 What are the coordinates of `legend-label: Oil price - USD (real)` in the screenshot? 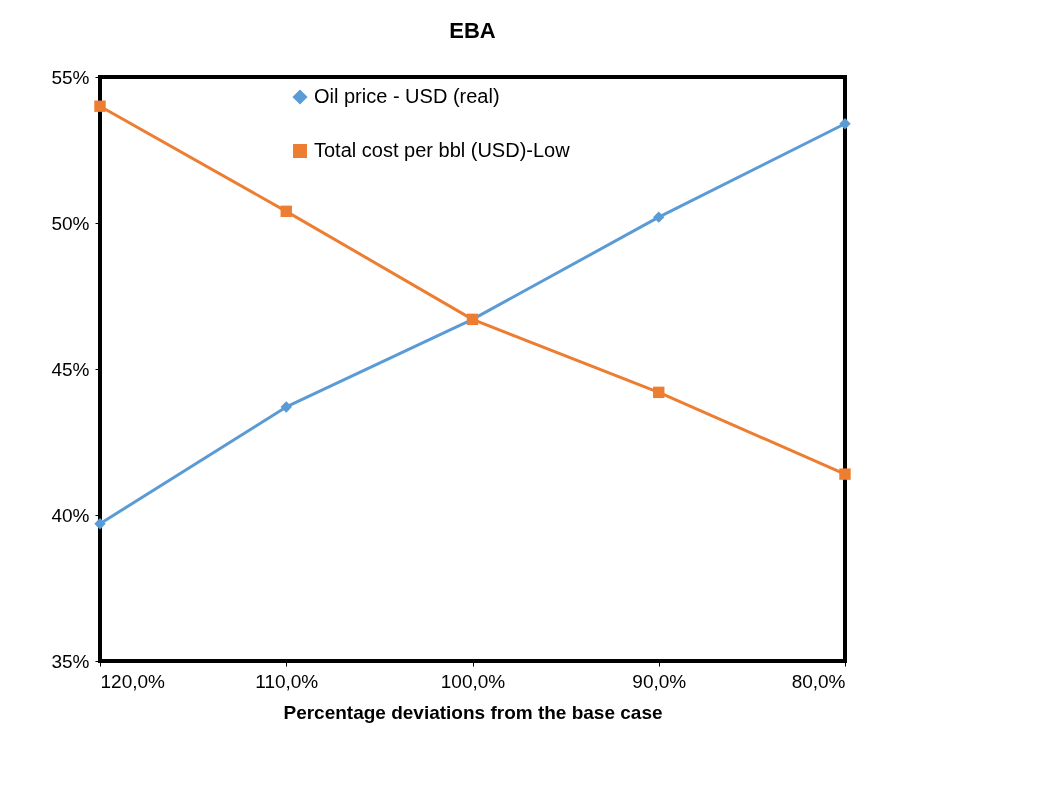 It's located at (407, 96).